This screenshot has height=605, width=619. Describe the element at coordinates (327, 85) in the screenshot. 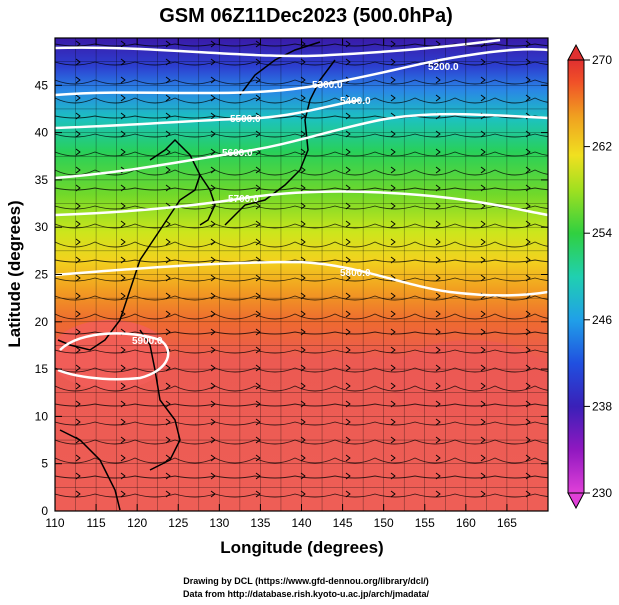

I see `contour-label: 5300.0` at that location.